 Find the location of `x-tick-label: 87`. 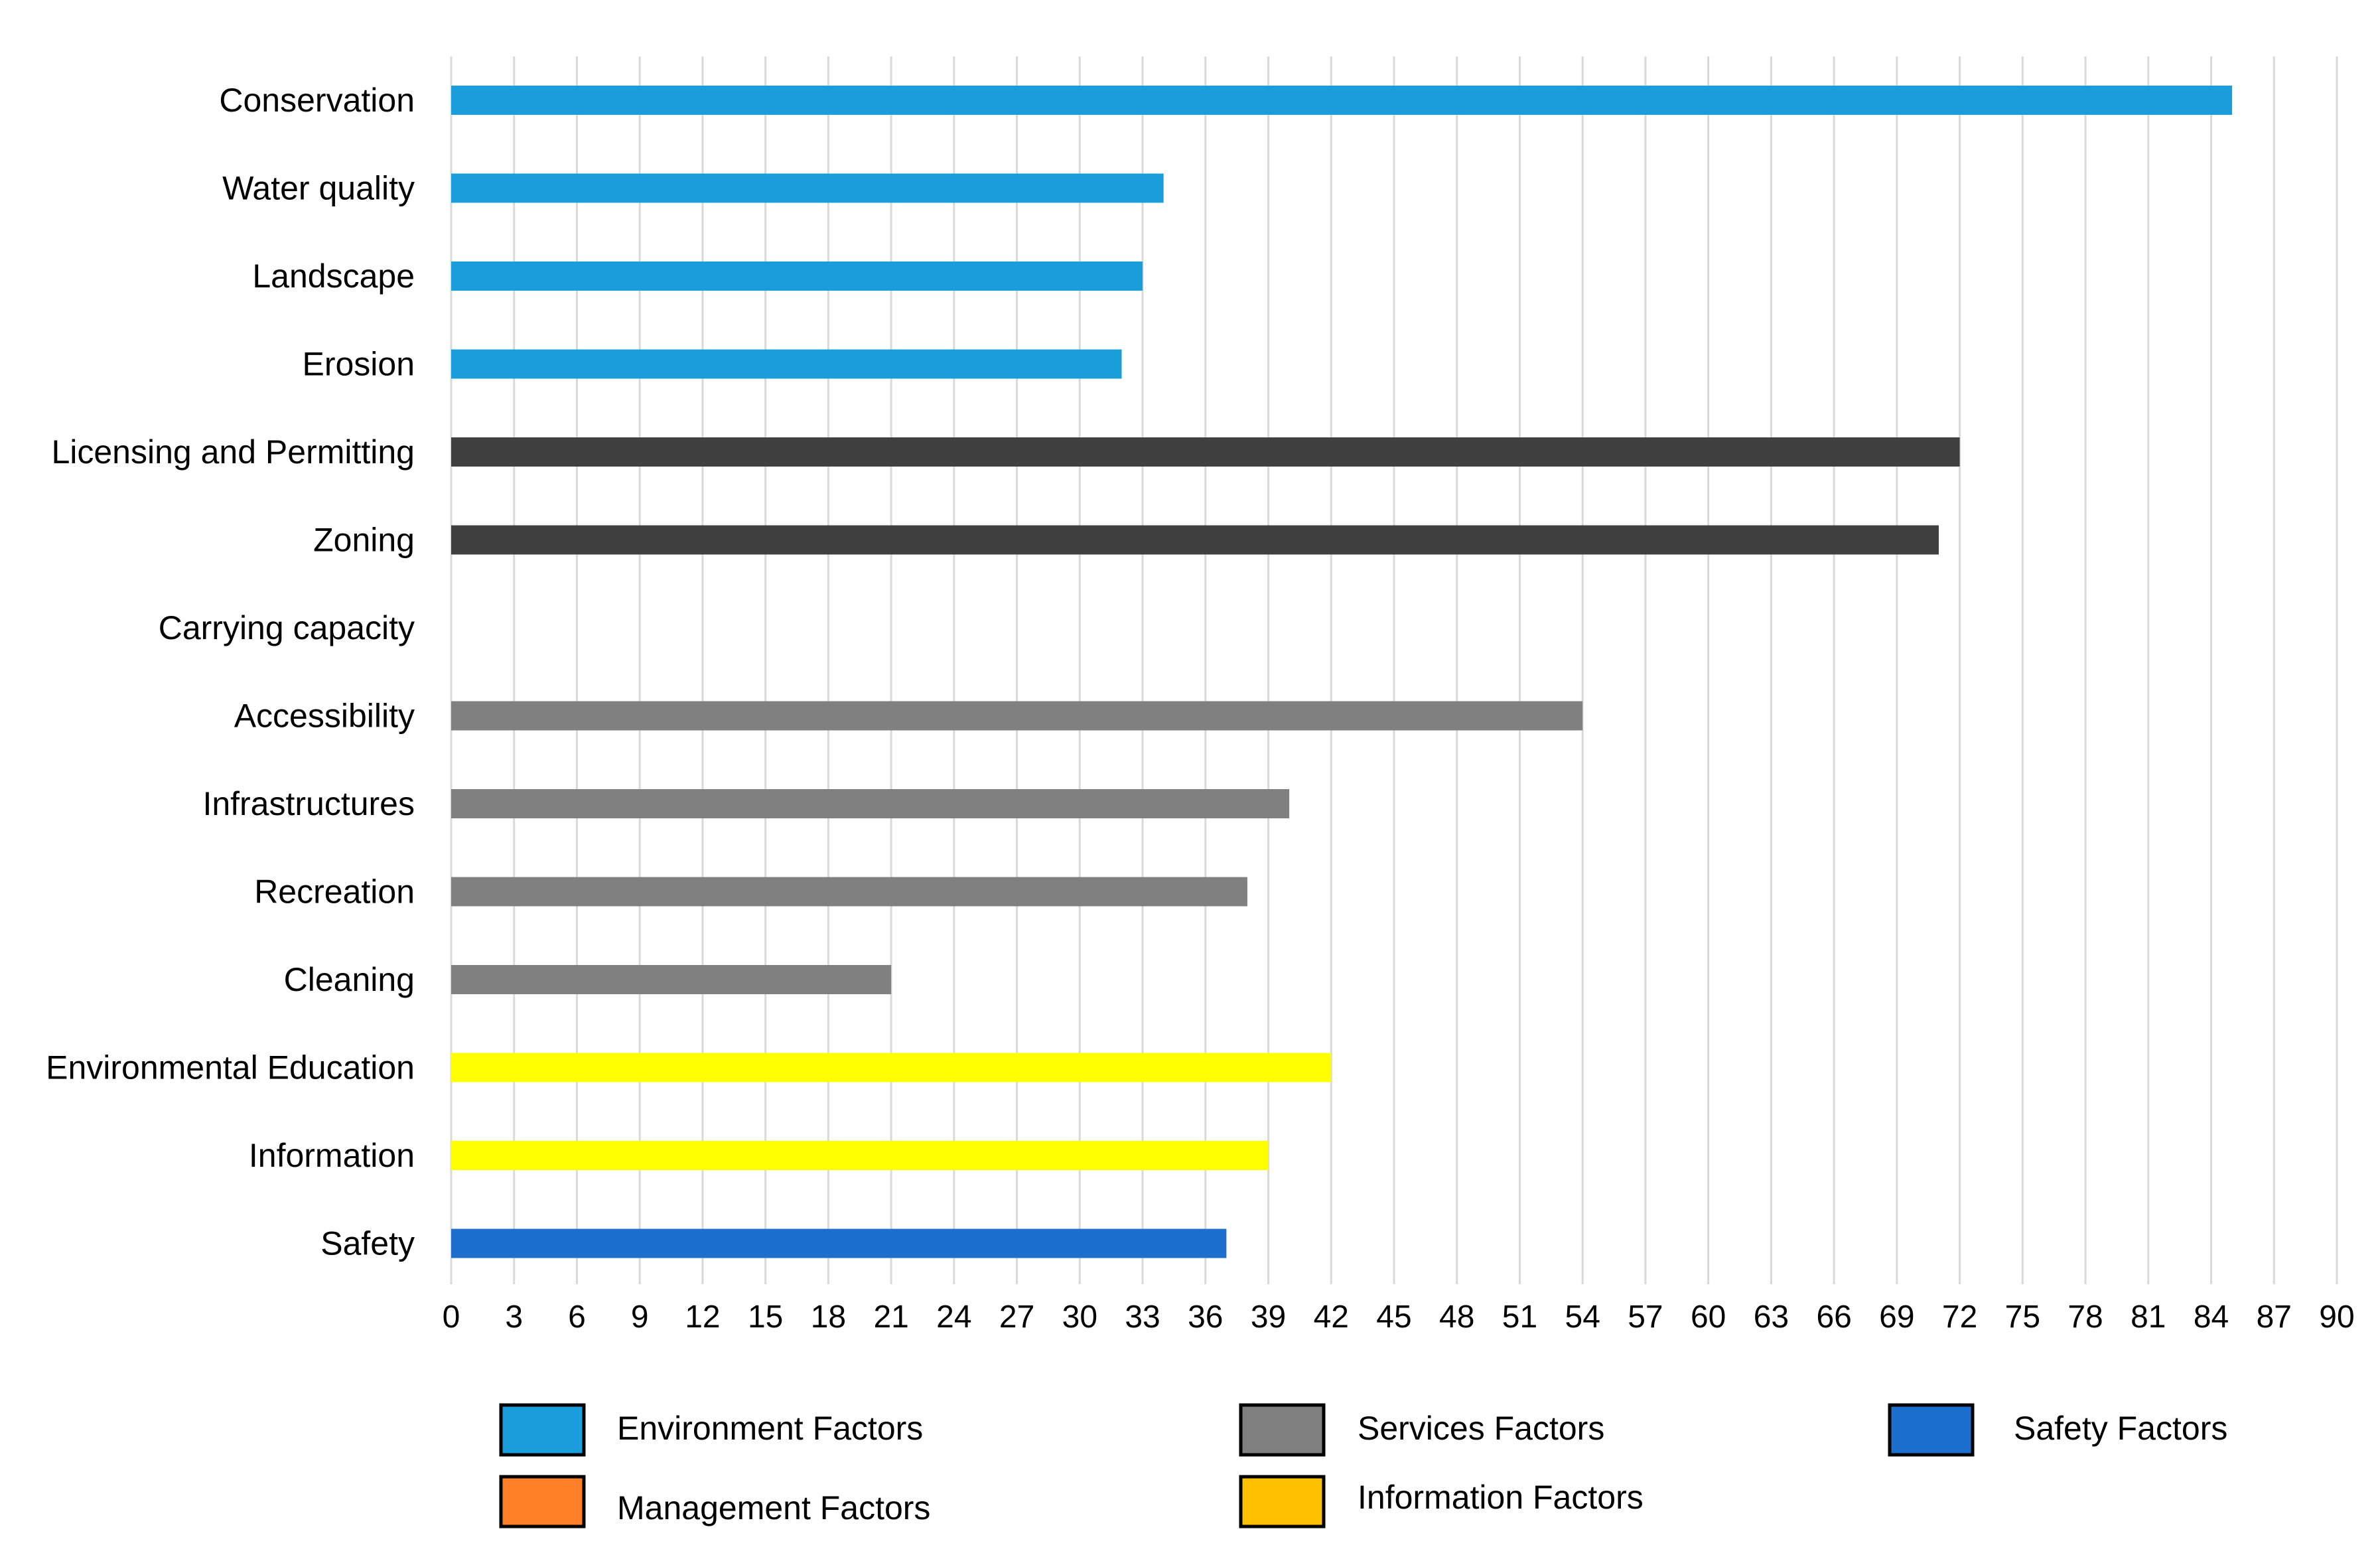

x-tick-label: 87 is located at coordinates (2274, 1317).